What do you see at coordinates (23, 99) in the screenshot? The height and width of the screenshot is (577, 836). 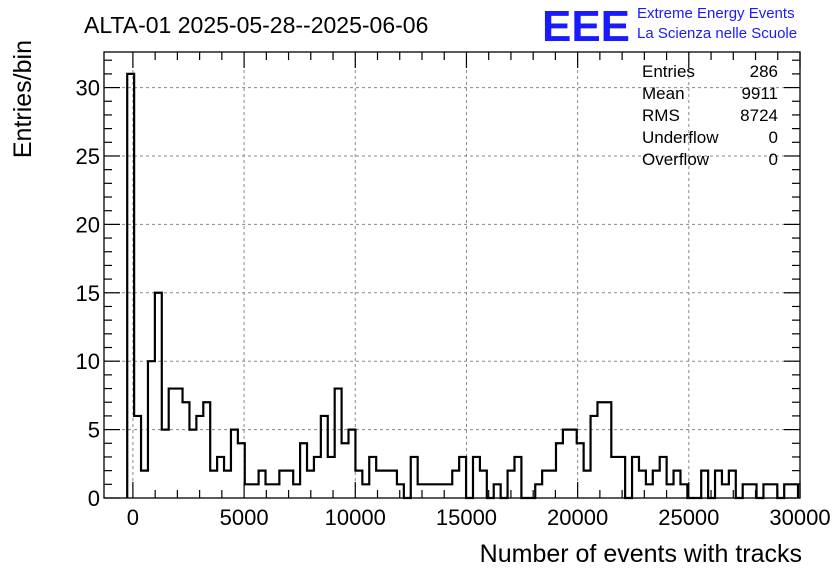 I see `y-axis-label: Entries/bin` at bounding box center [23, 99].